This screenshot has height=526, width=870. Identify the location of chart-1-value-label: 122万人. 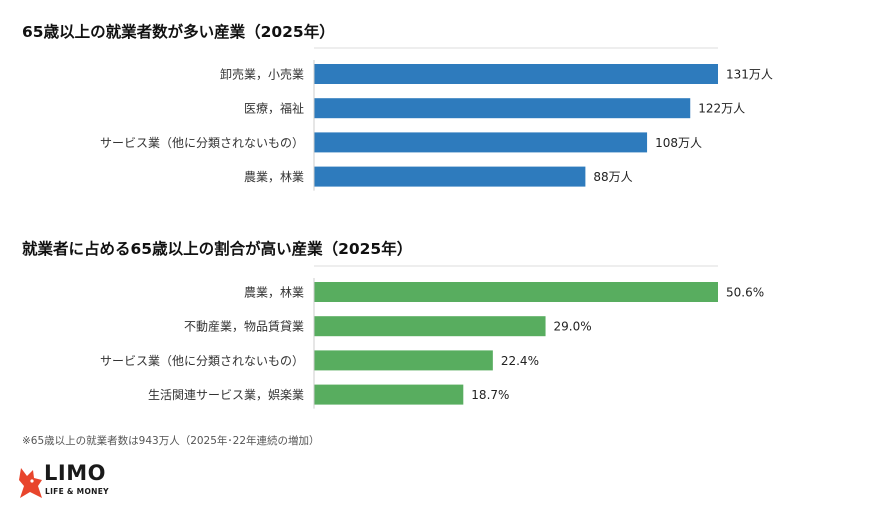
(721, 109).